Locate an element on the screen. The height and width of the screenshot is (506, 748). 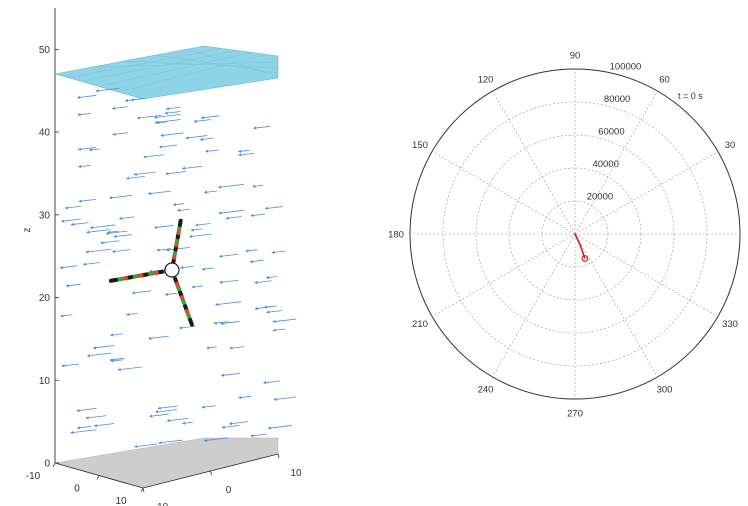
polar-trace-marker is located at coordinates (585, 258).